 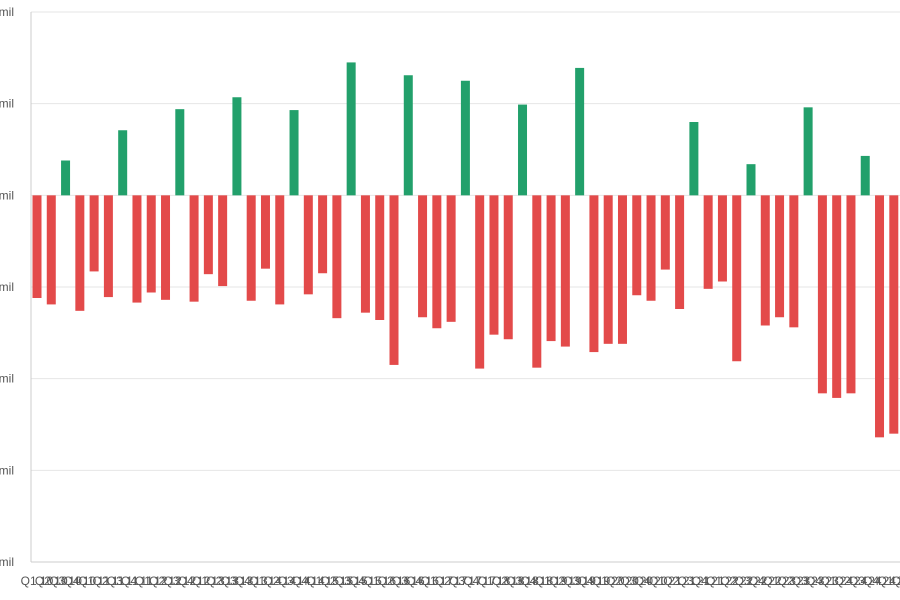 What do you see at coordinates (494, 581) in the screenshot?
I see `x-tick-label: Q1 18` at bounding box center [494, 581].